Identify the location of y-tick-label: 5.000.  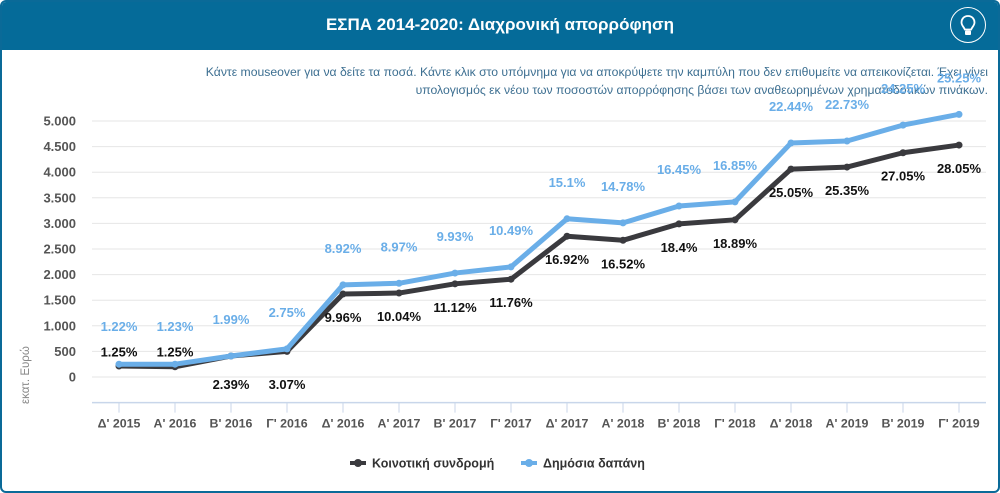
(59, 121).